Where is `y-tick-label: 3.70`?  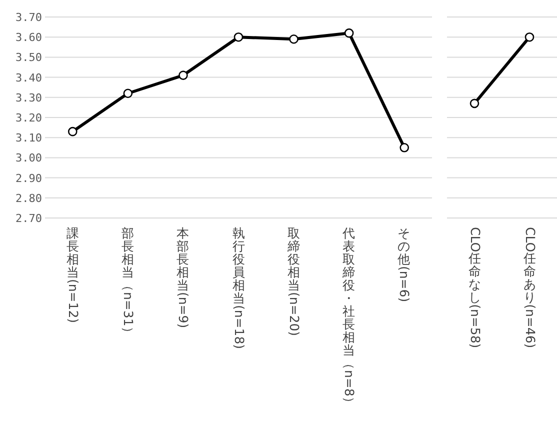
y-tick-label: 3.70 is located at coordinates (29, 17).